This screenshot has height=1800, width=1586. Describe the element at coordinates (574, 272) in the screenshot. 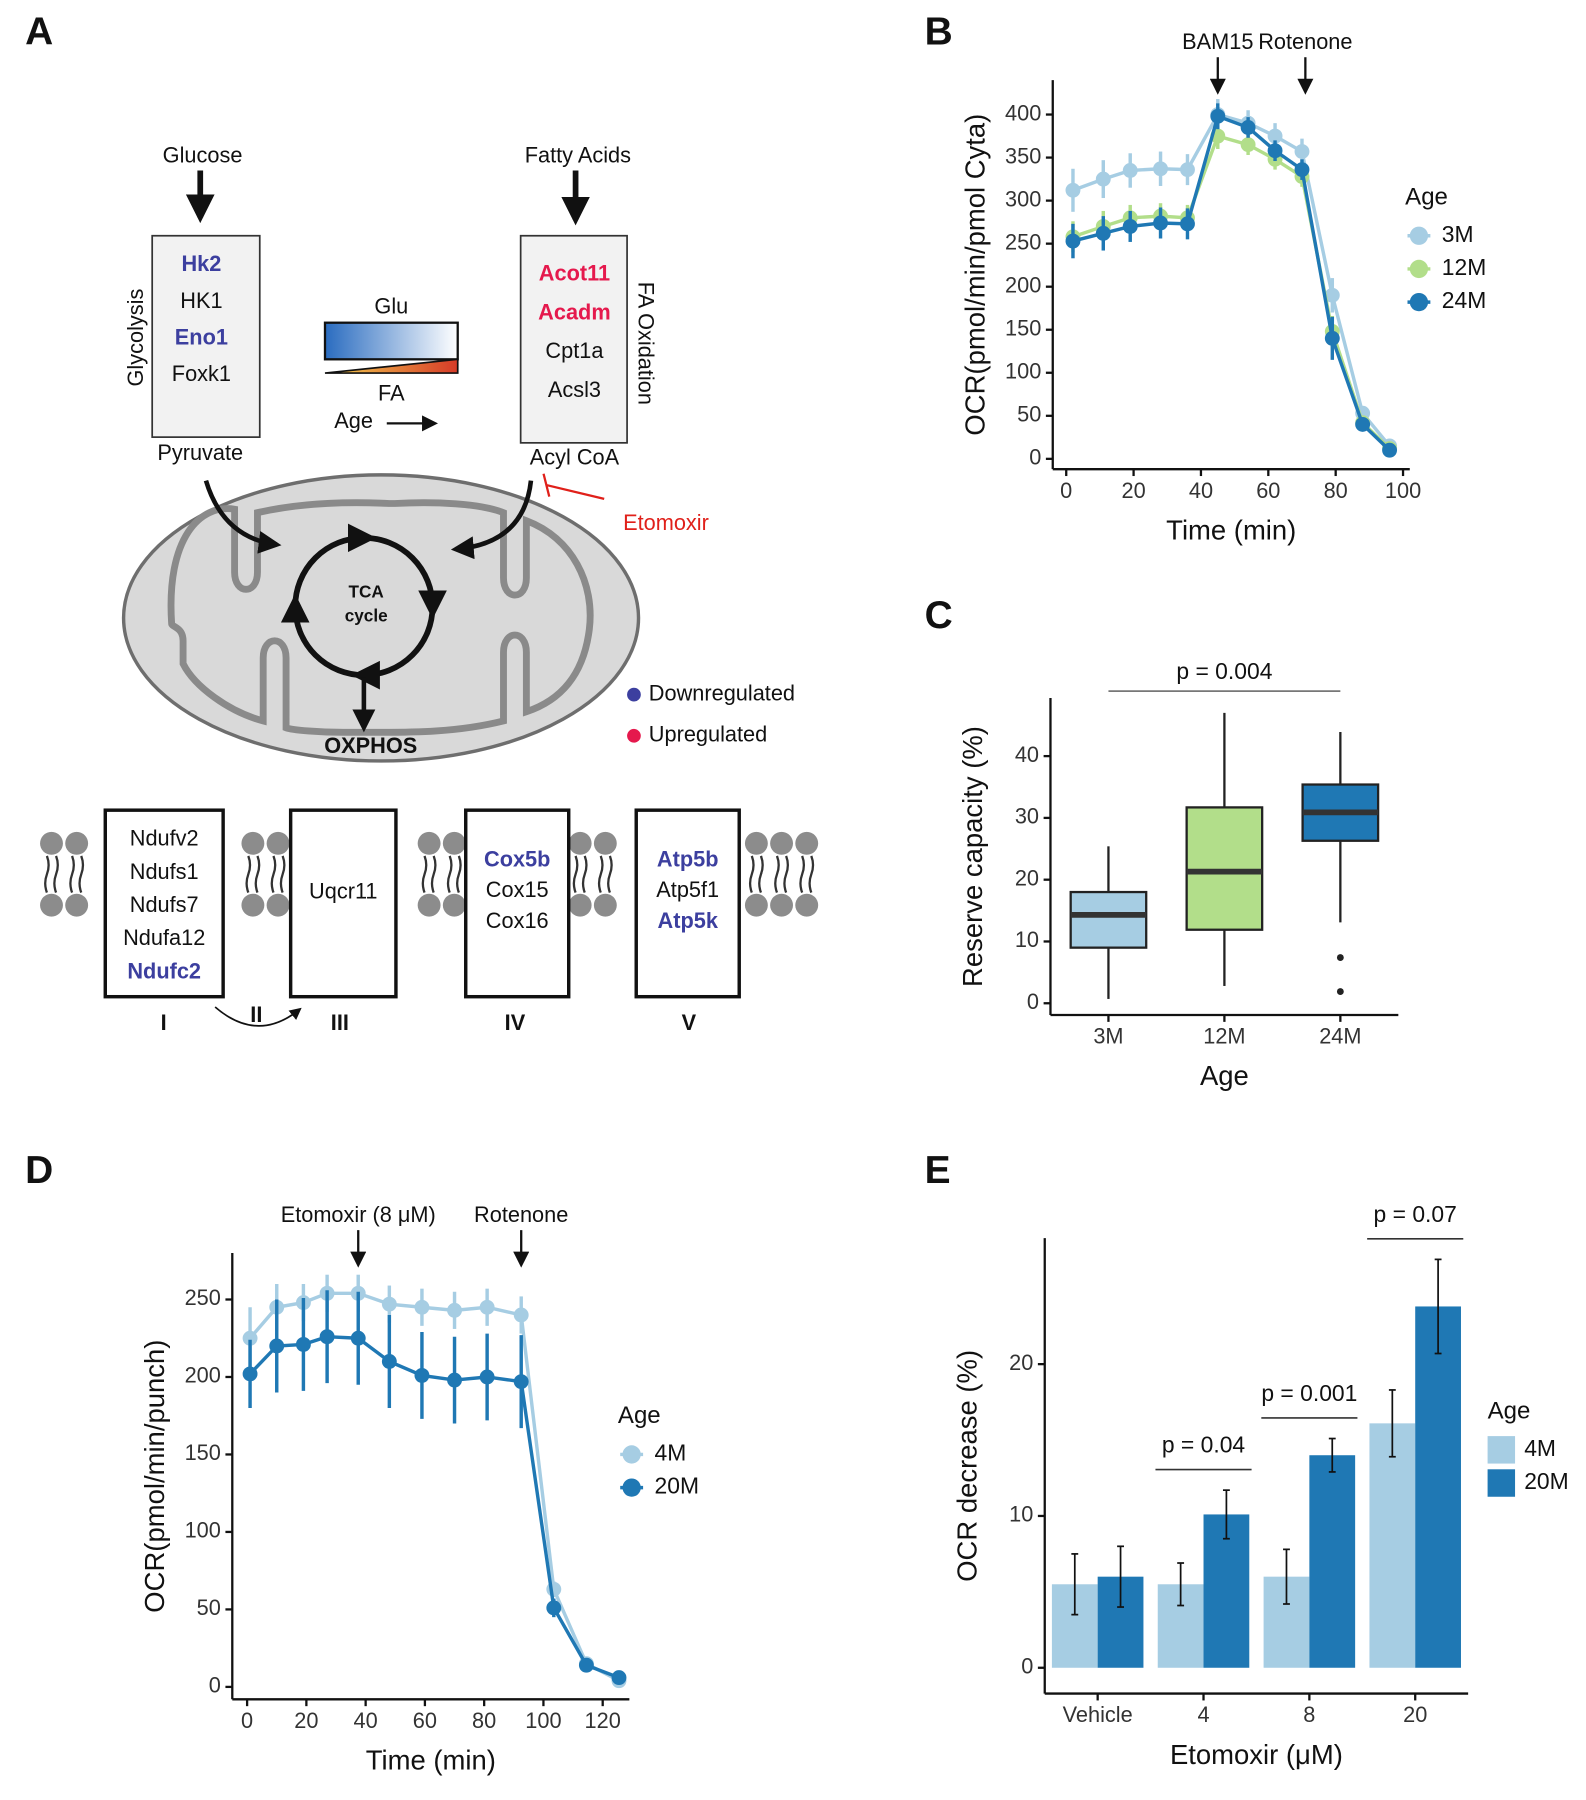

I see `gene-label: Acot11` at that location.